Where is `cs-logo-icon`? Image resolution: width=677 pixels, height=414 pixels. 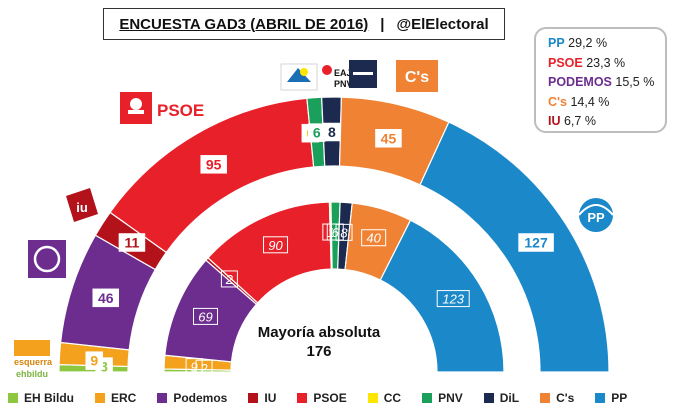
cs-logo-icon is located at coordinates (417, 76).